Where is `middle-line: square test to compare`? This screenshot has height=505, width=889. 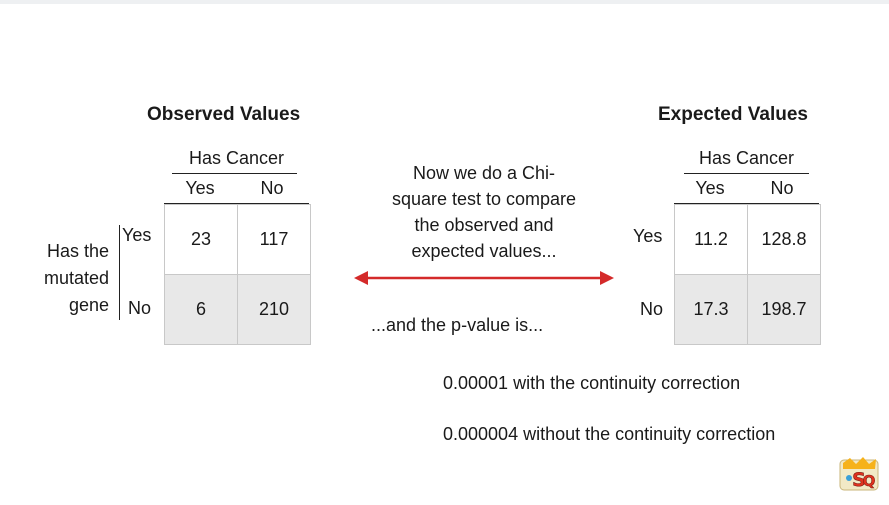 middle-line: square test to compare is located at coordinates (484, 199).